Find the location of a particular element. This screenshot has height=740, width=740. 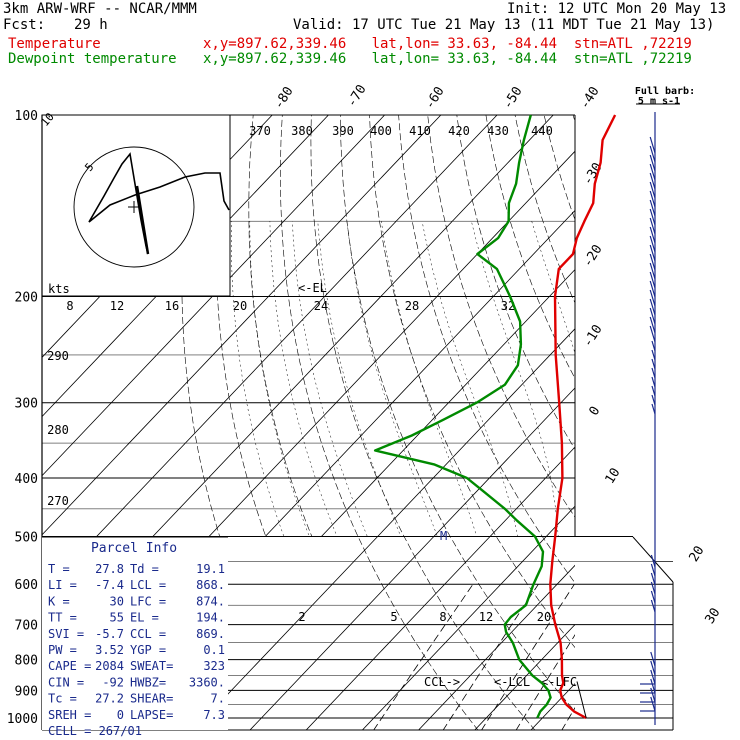

lcl-annotation: <-LCL is located at coordinates (512, 682).